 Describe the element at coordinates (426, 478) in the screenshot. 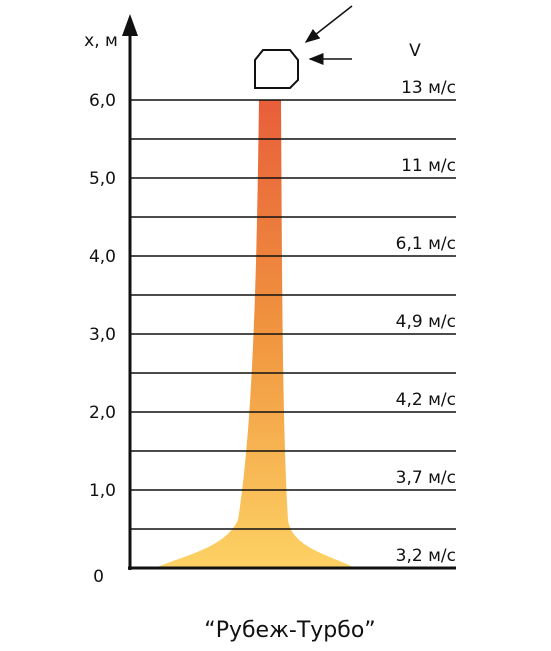

I see `velocity-value: 3,7 м/с` at that location.